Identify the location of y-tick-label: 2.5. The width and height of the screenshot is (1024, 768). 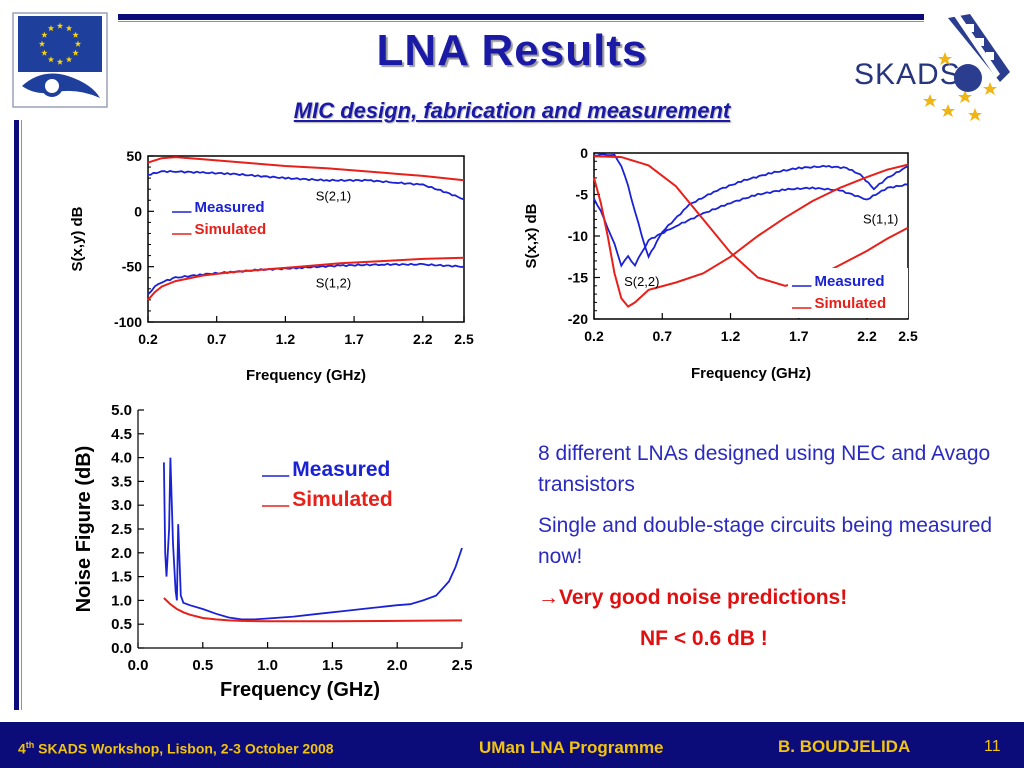
(121, 529).